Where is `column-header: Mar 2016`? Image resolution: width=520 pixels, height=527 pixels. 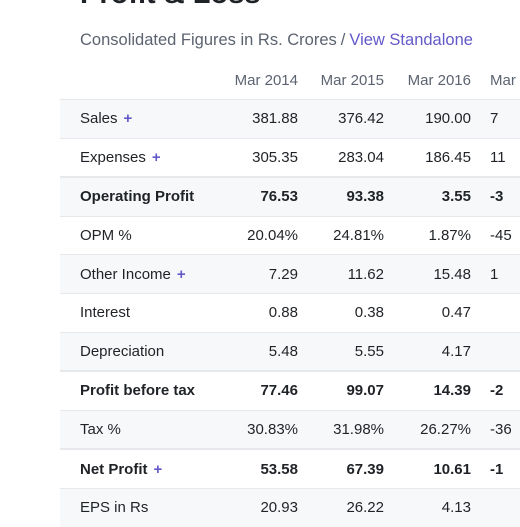
column-header: Mar 2016 is located at coordinates (439, 80).